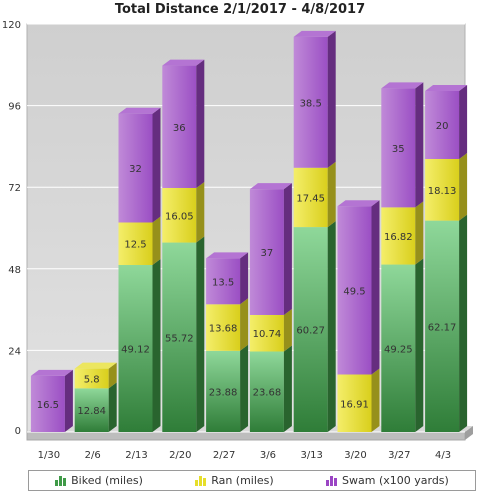  I want to click on bar-stack: 60.27 17.45 38.5, so click(314, 231).